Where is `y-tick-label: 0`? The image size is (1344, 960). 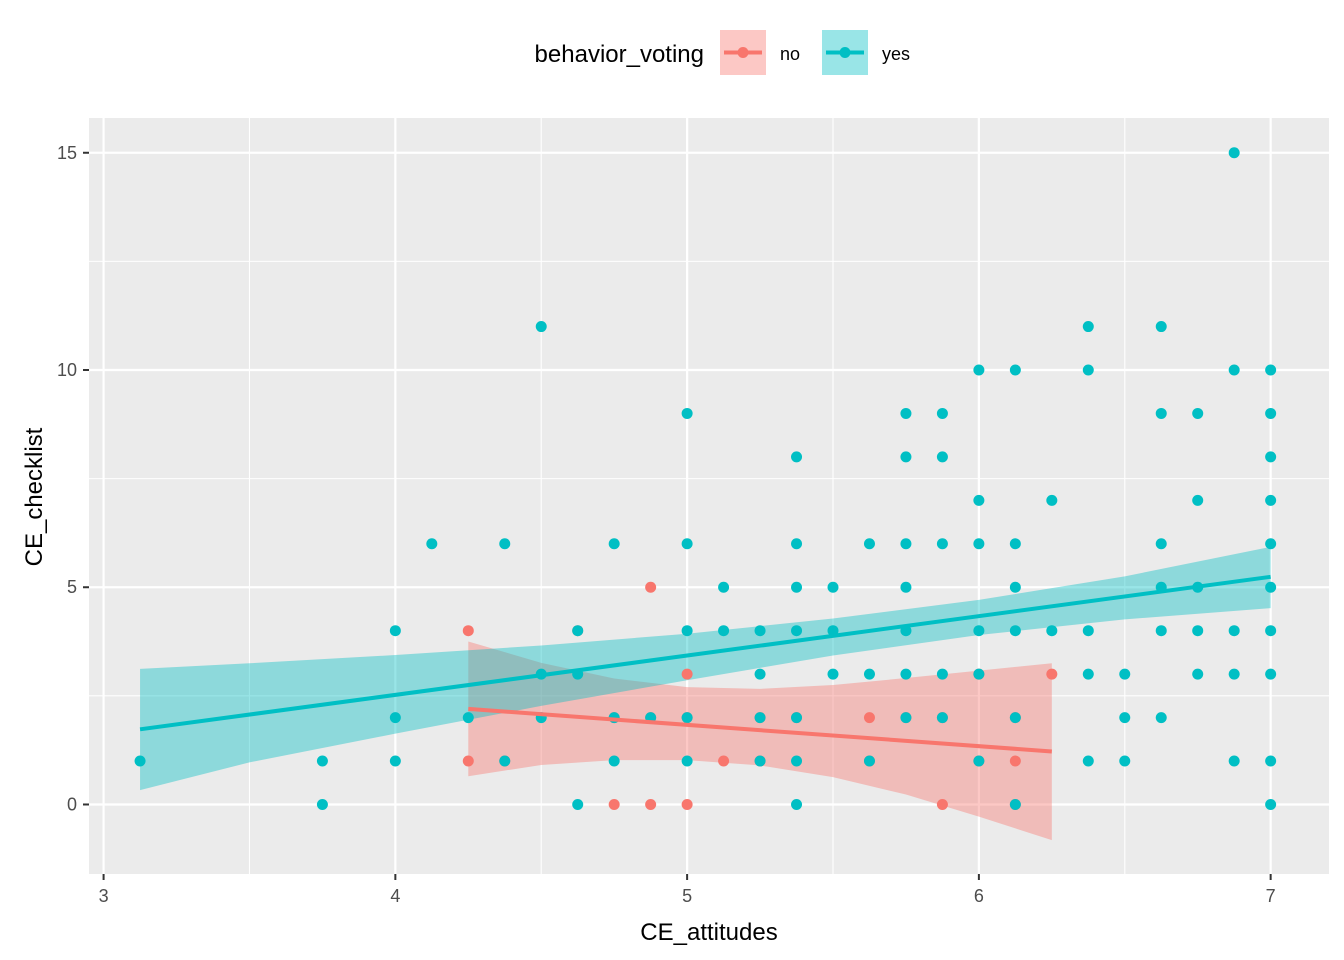 y-tick-label: 0 is located at coordinates (72, 804).